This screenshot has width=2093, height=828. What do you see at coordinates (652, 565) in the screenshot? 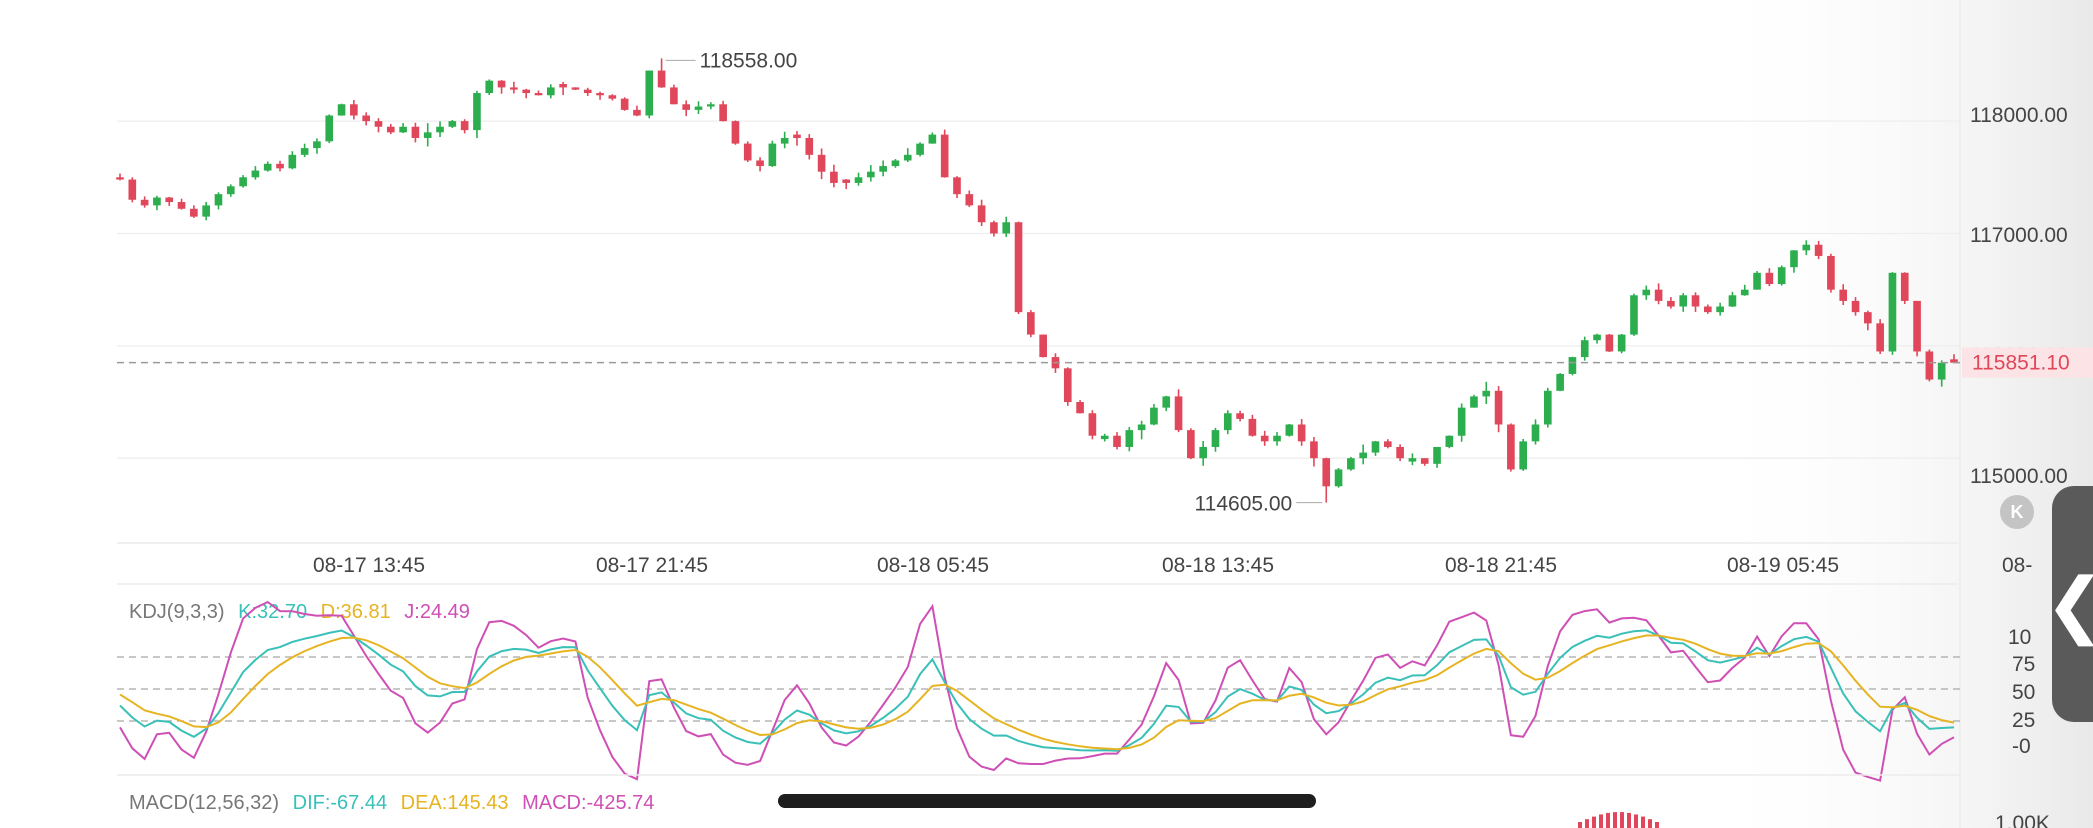
I see `time-tick-label: 08-17 21:45` at bounding box center [652, 565].